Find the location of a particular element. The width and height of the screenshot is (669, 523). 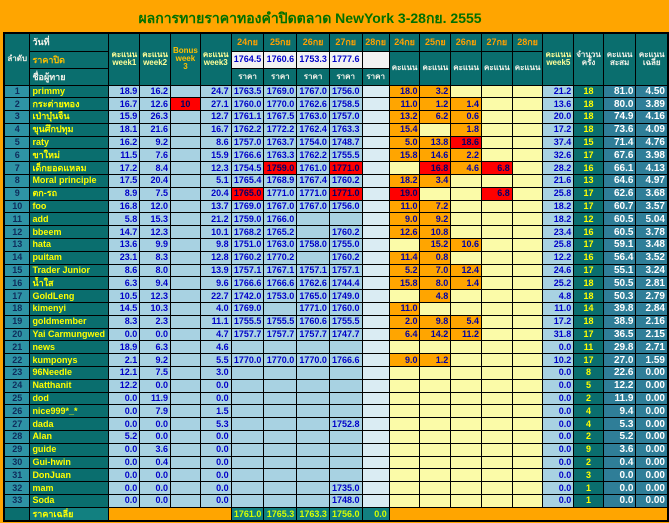

week1-score-cell: 16.7 is located at coordinates (124, 104).